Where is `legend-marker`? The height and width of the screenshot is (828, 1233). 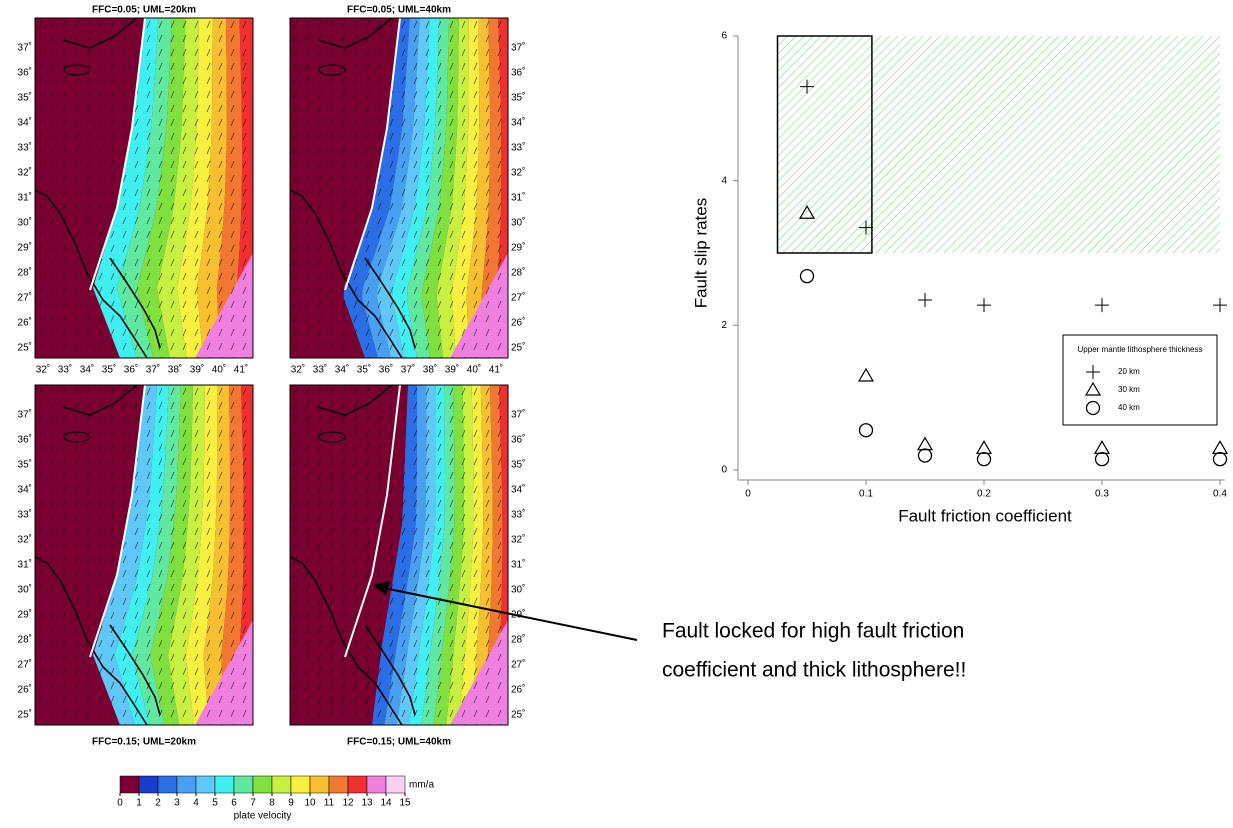
legend-marker is located at coordinates (1093, 372).